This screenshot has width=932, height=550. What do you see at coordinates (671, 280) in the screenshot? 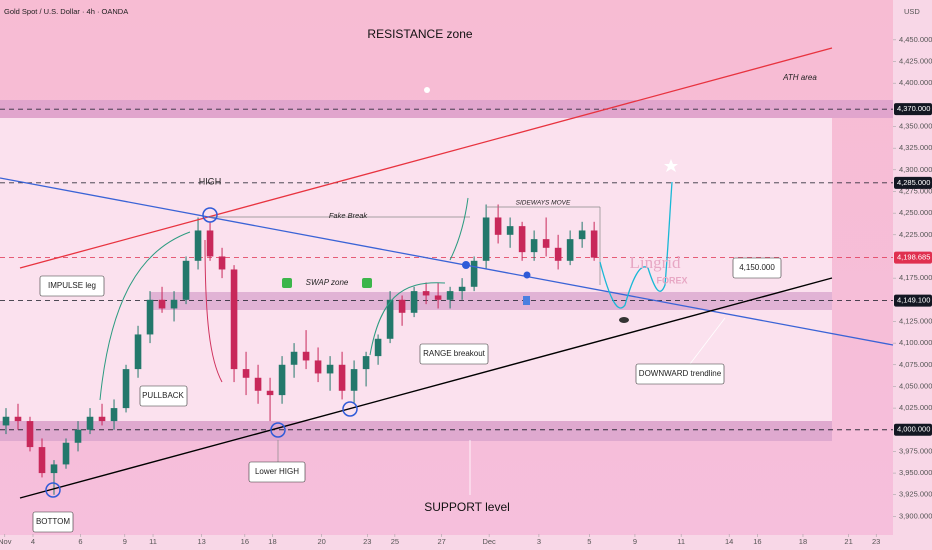
I see `watermark: FOREX` at bounding box center [671, 280].